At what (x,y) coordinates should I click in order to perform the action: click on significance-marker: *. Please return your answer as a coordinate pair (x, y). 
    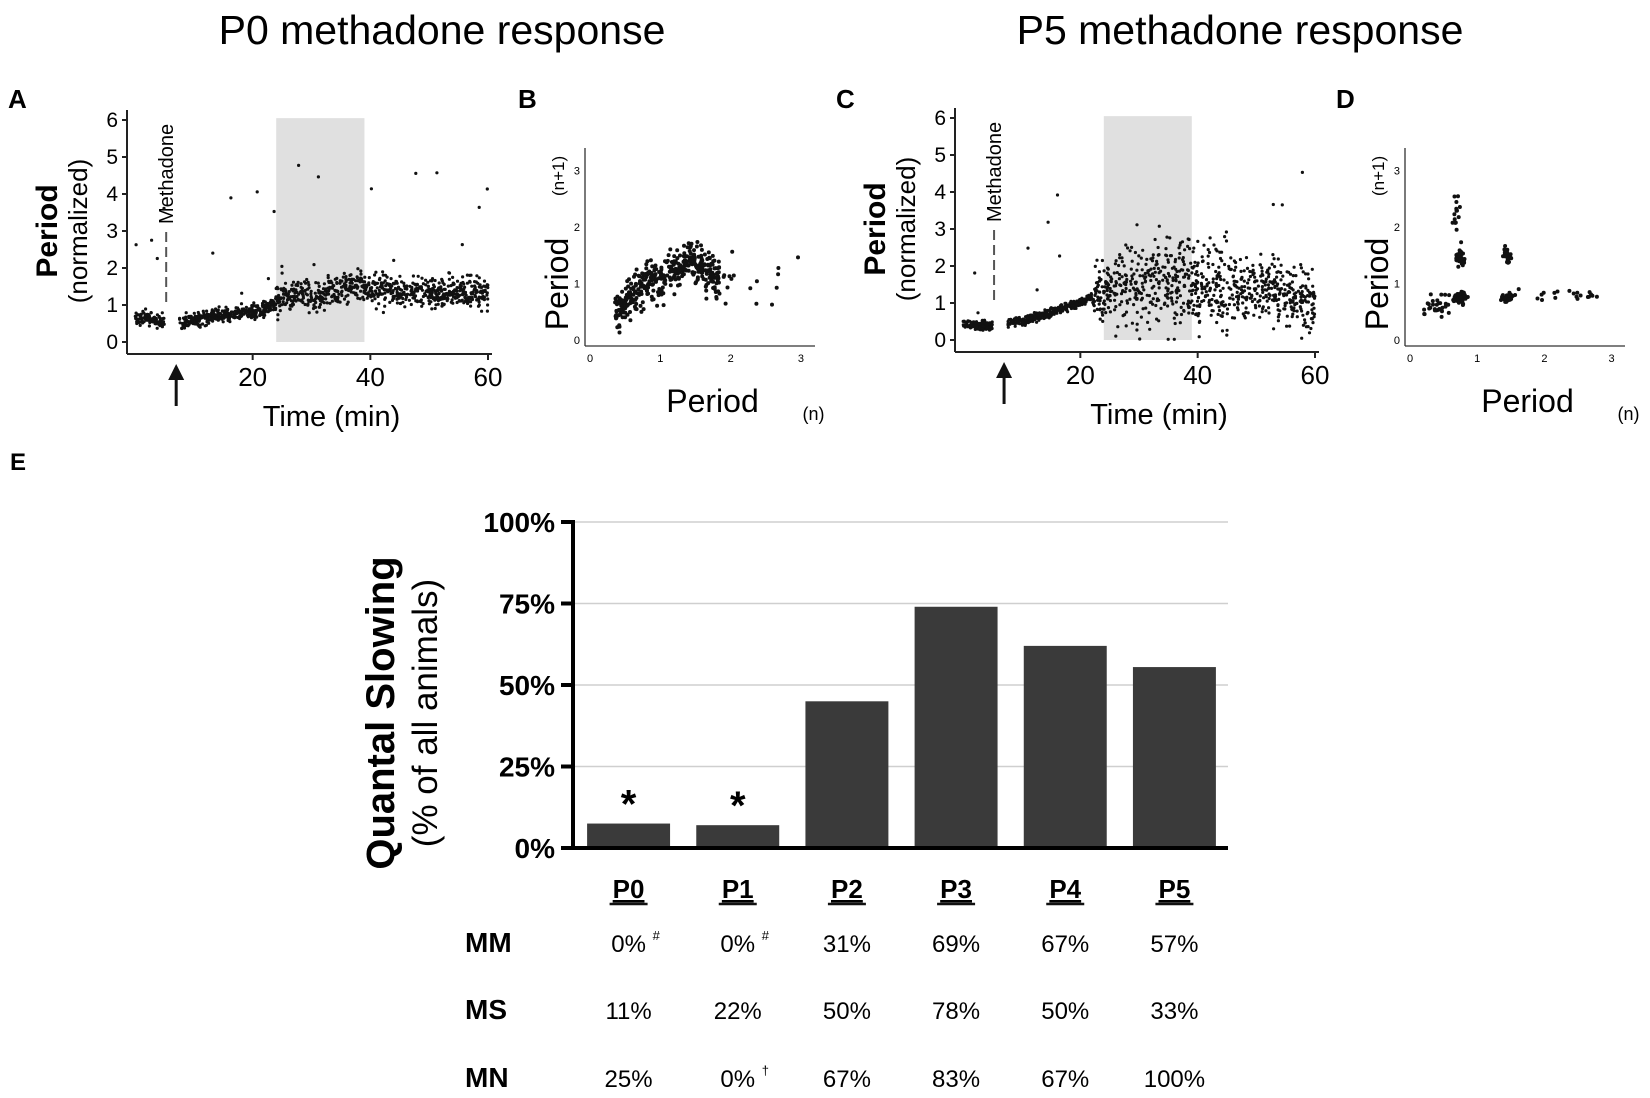
    Looking at the image, I should click on (629, 805).